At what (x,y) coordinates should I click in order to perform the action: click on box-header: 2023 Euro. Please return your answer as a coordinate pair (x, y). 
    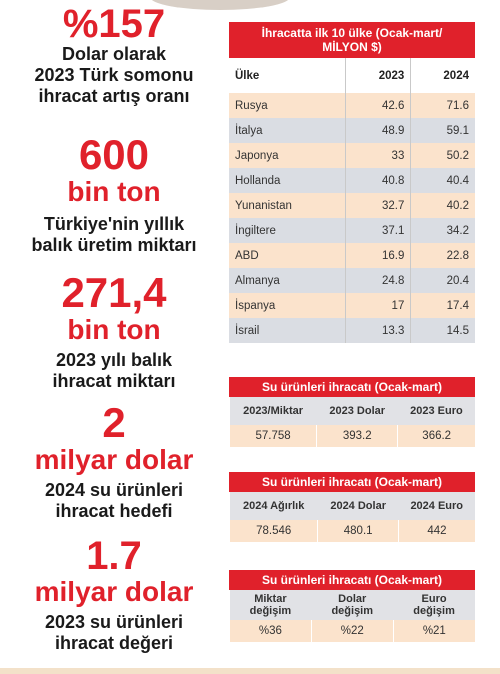
    Looking at the image, I should click on (436, 411).